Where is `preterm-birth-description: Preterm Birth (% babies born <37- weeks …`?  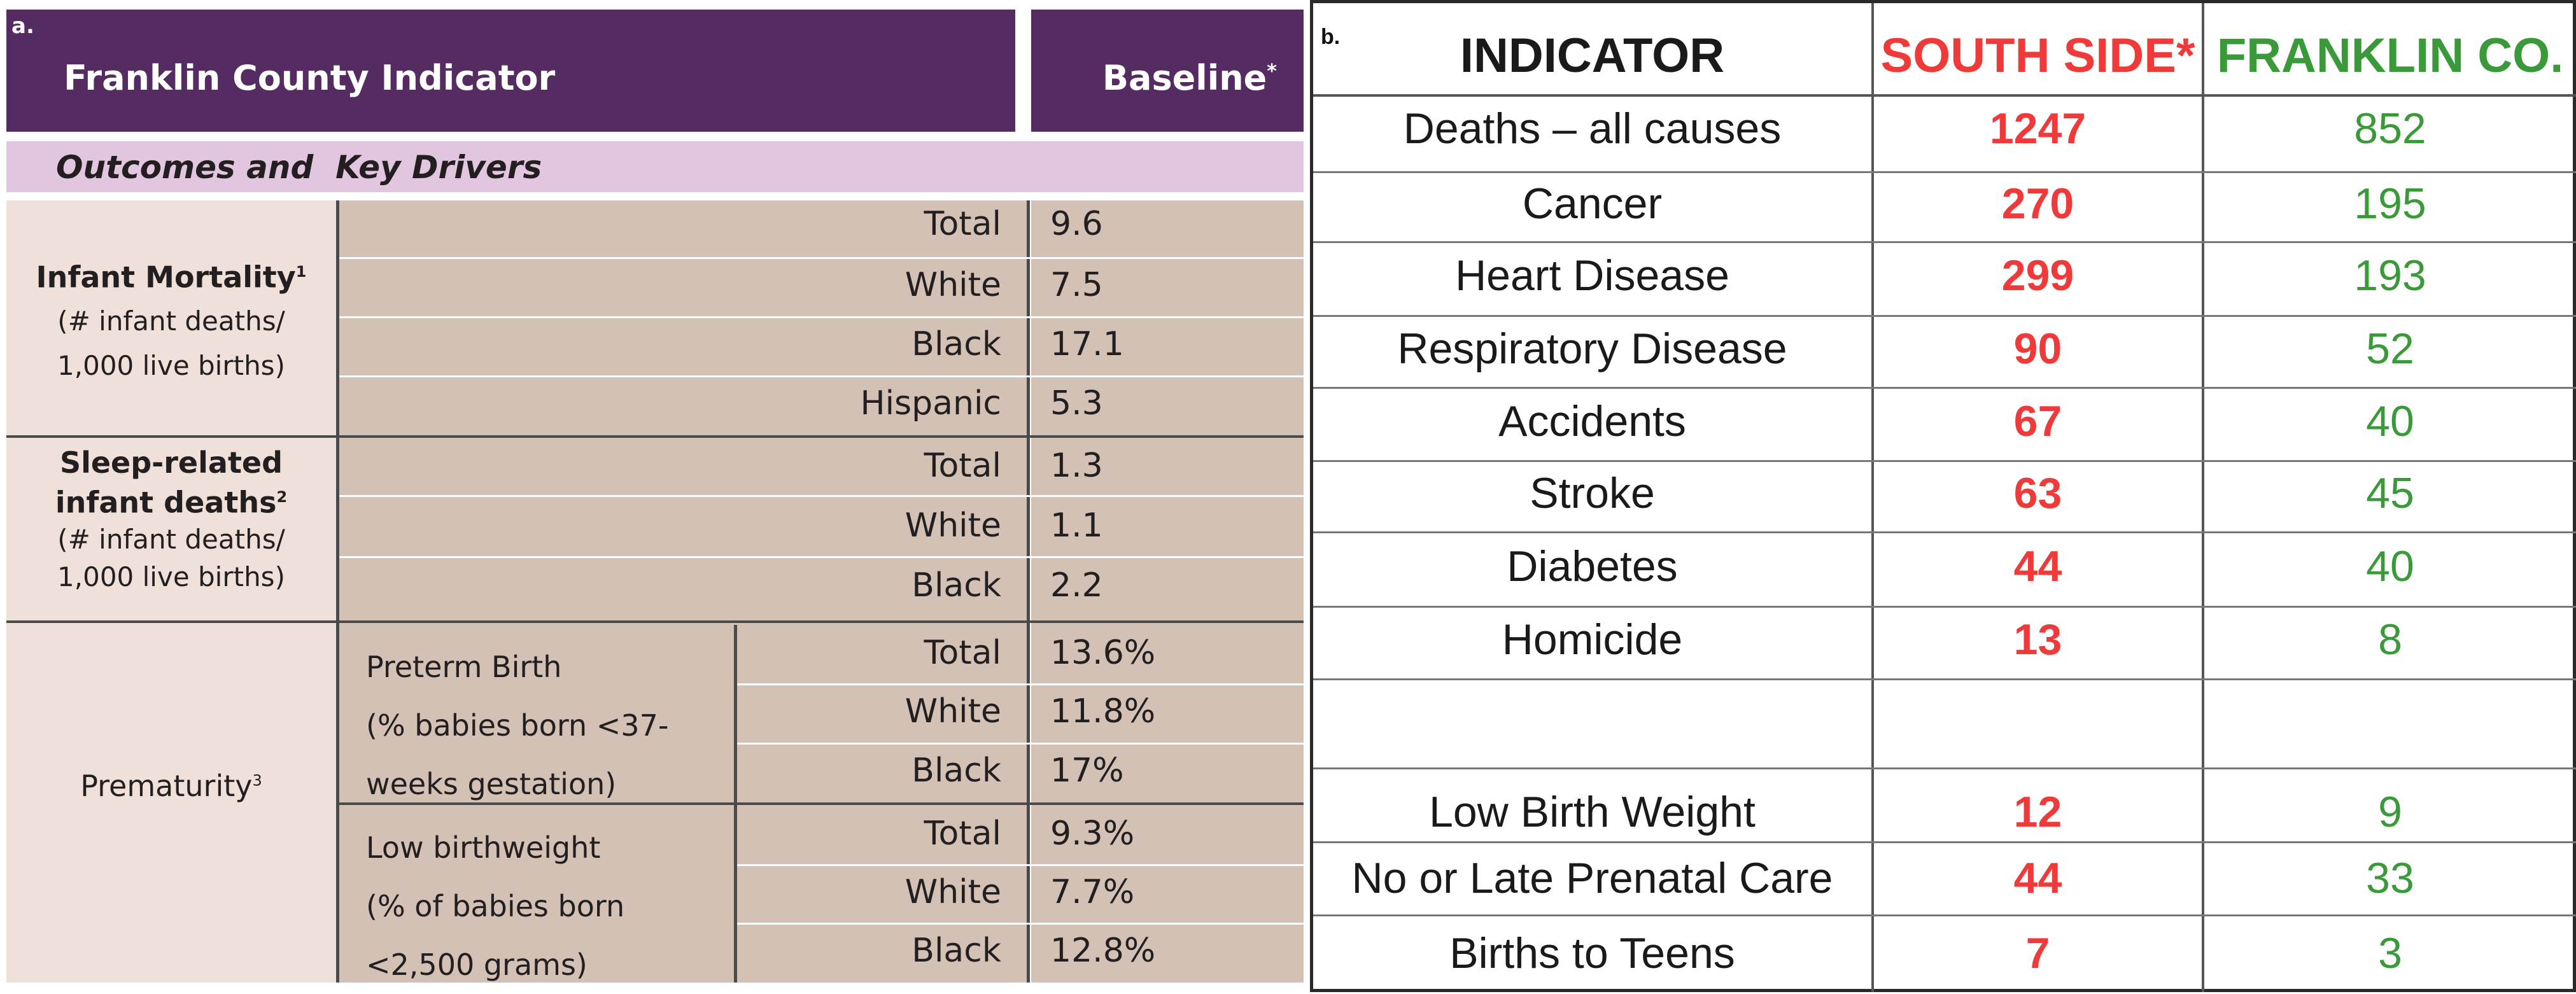 preterm-birth-description: Preterm Birth (% babies born <37- weeks … is located at coordinates (518, 725).